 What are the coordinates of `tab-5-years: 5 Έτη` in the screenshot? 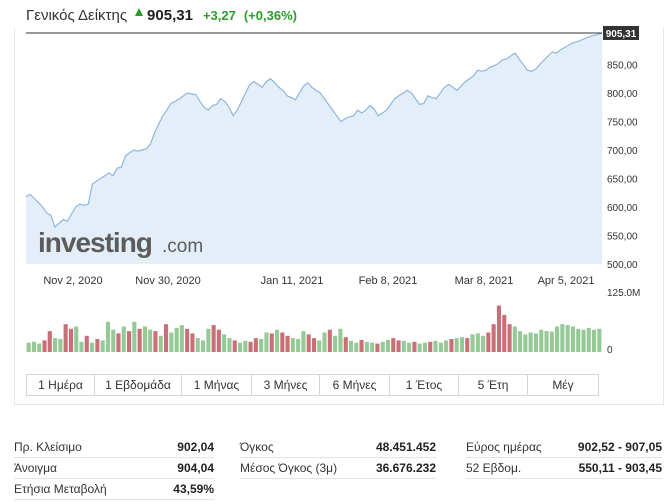 It's located at (493, 385).